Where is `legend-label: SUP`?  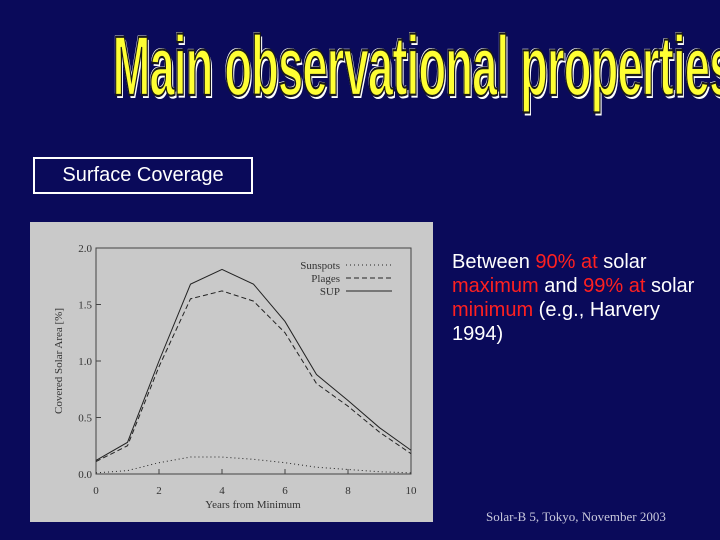
legend-label: SUP is located at coordinates (330, 292).